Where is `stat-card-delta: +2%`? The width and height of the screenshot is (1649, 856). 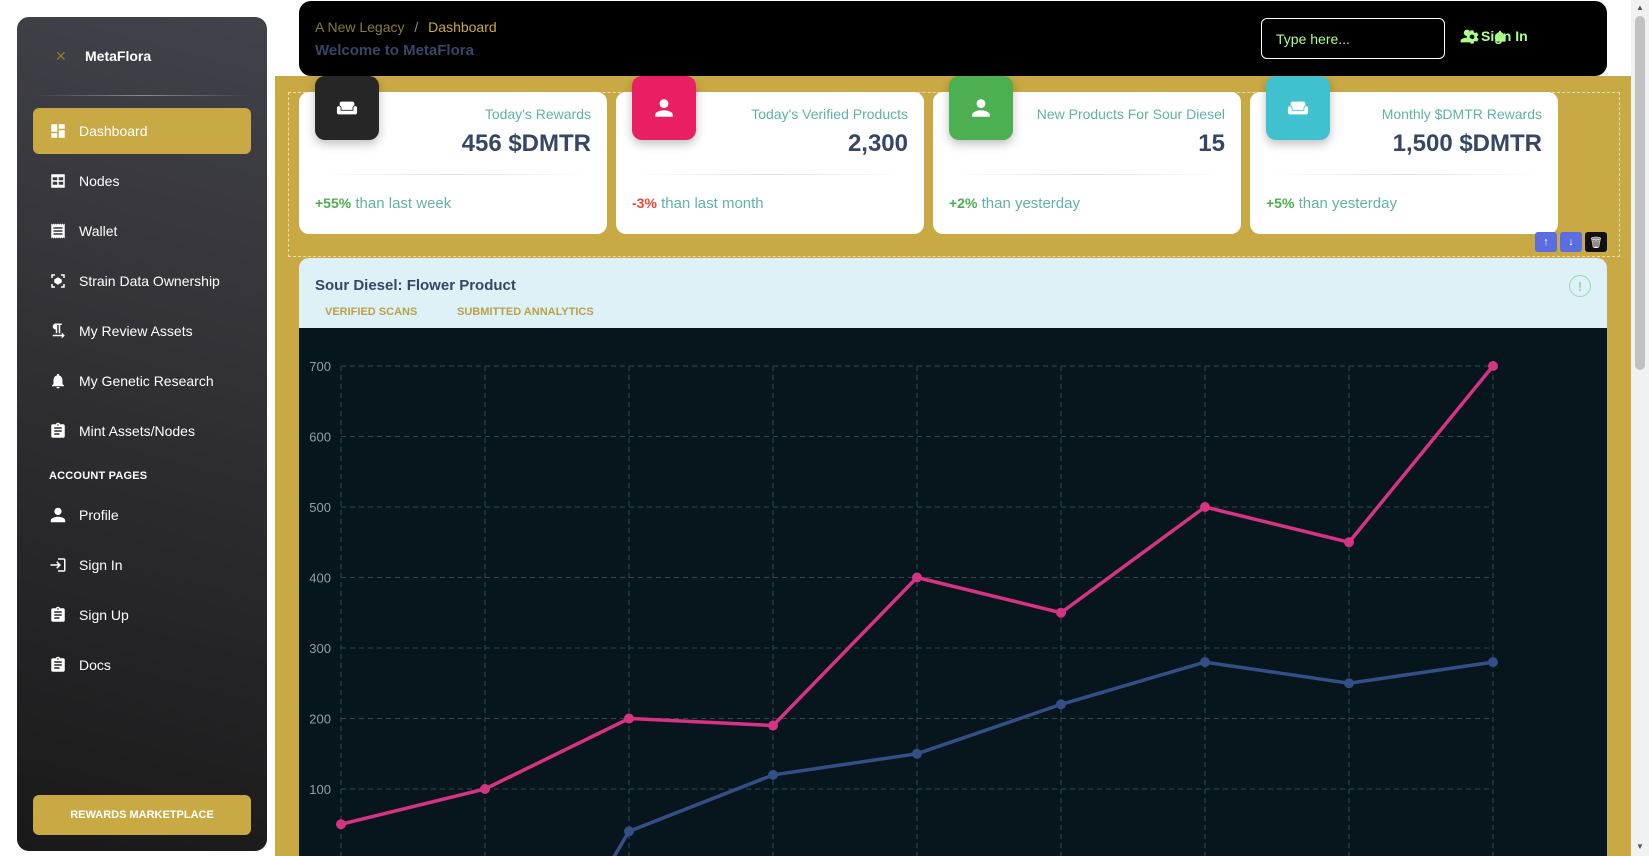 stat-card-delta: +2% is located at coordinates (963, 203).